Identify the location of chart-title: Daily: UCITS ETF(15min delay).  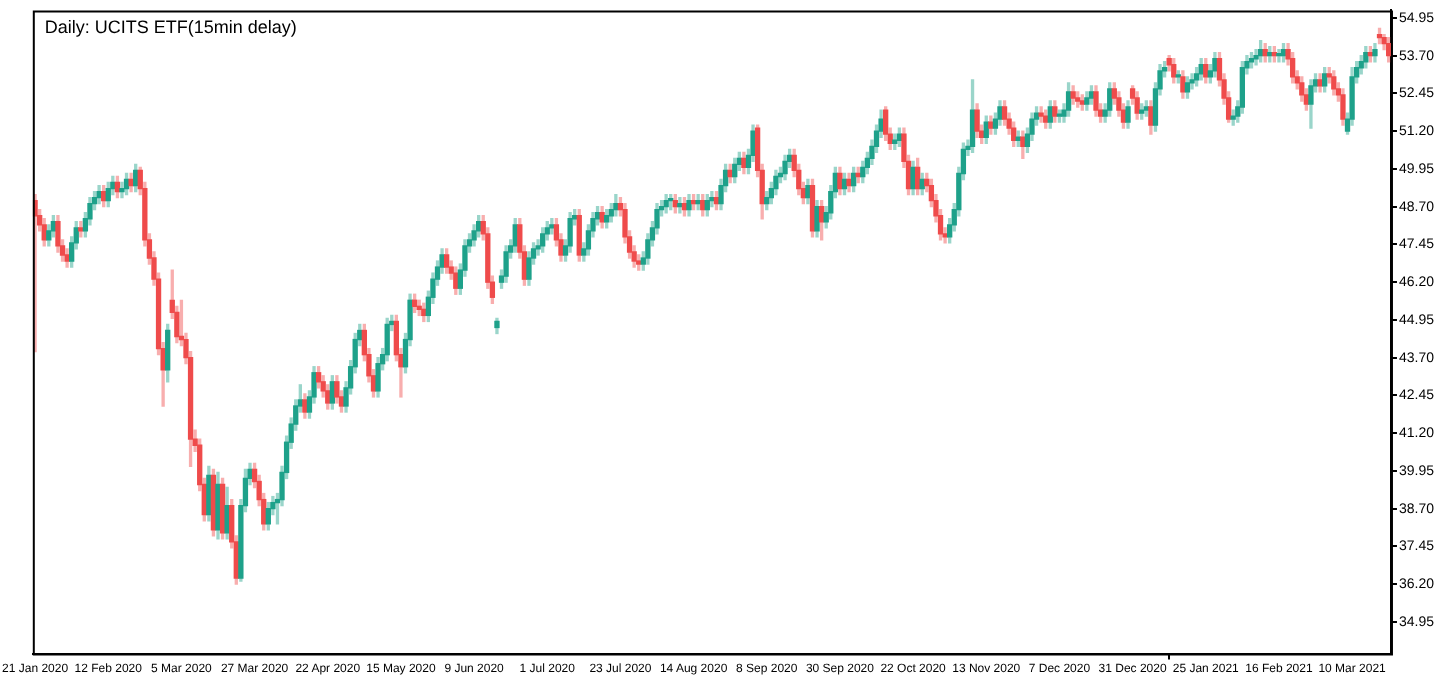
(170, 27).